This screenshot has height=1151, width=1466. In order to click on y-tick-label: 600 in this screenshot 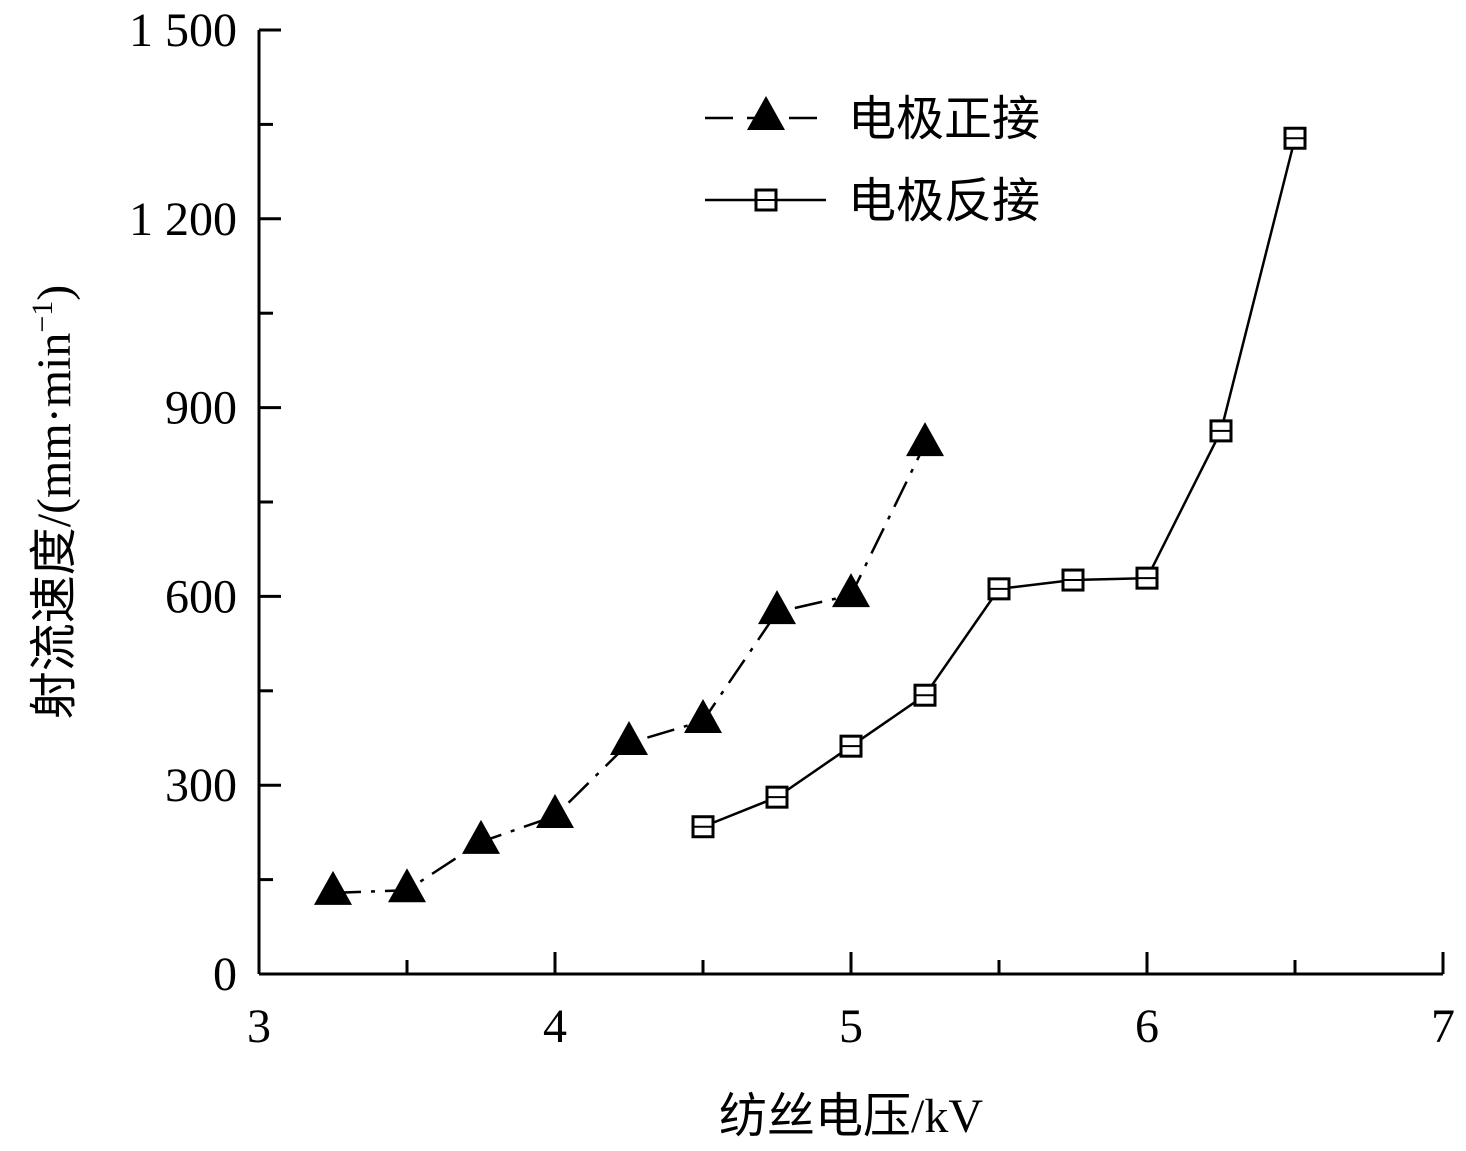, I will do `click(201, 596)`.